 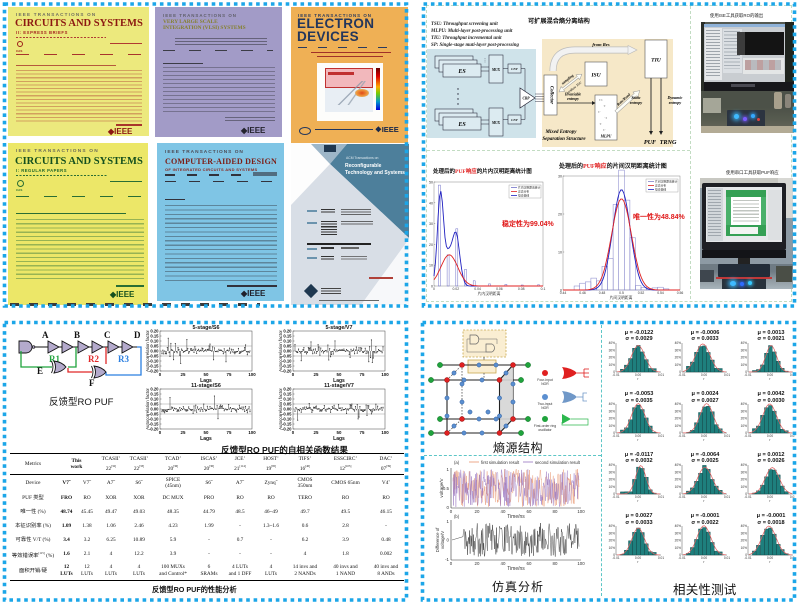 What do you see at coordinates (489, 293) in the screenshot?
I see `svg-text: 片内汉明距离` at bounding box center [489, 293].